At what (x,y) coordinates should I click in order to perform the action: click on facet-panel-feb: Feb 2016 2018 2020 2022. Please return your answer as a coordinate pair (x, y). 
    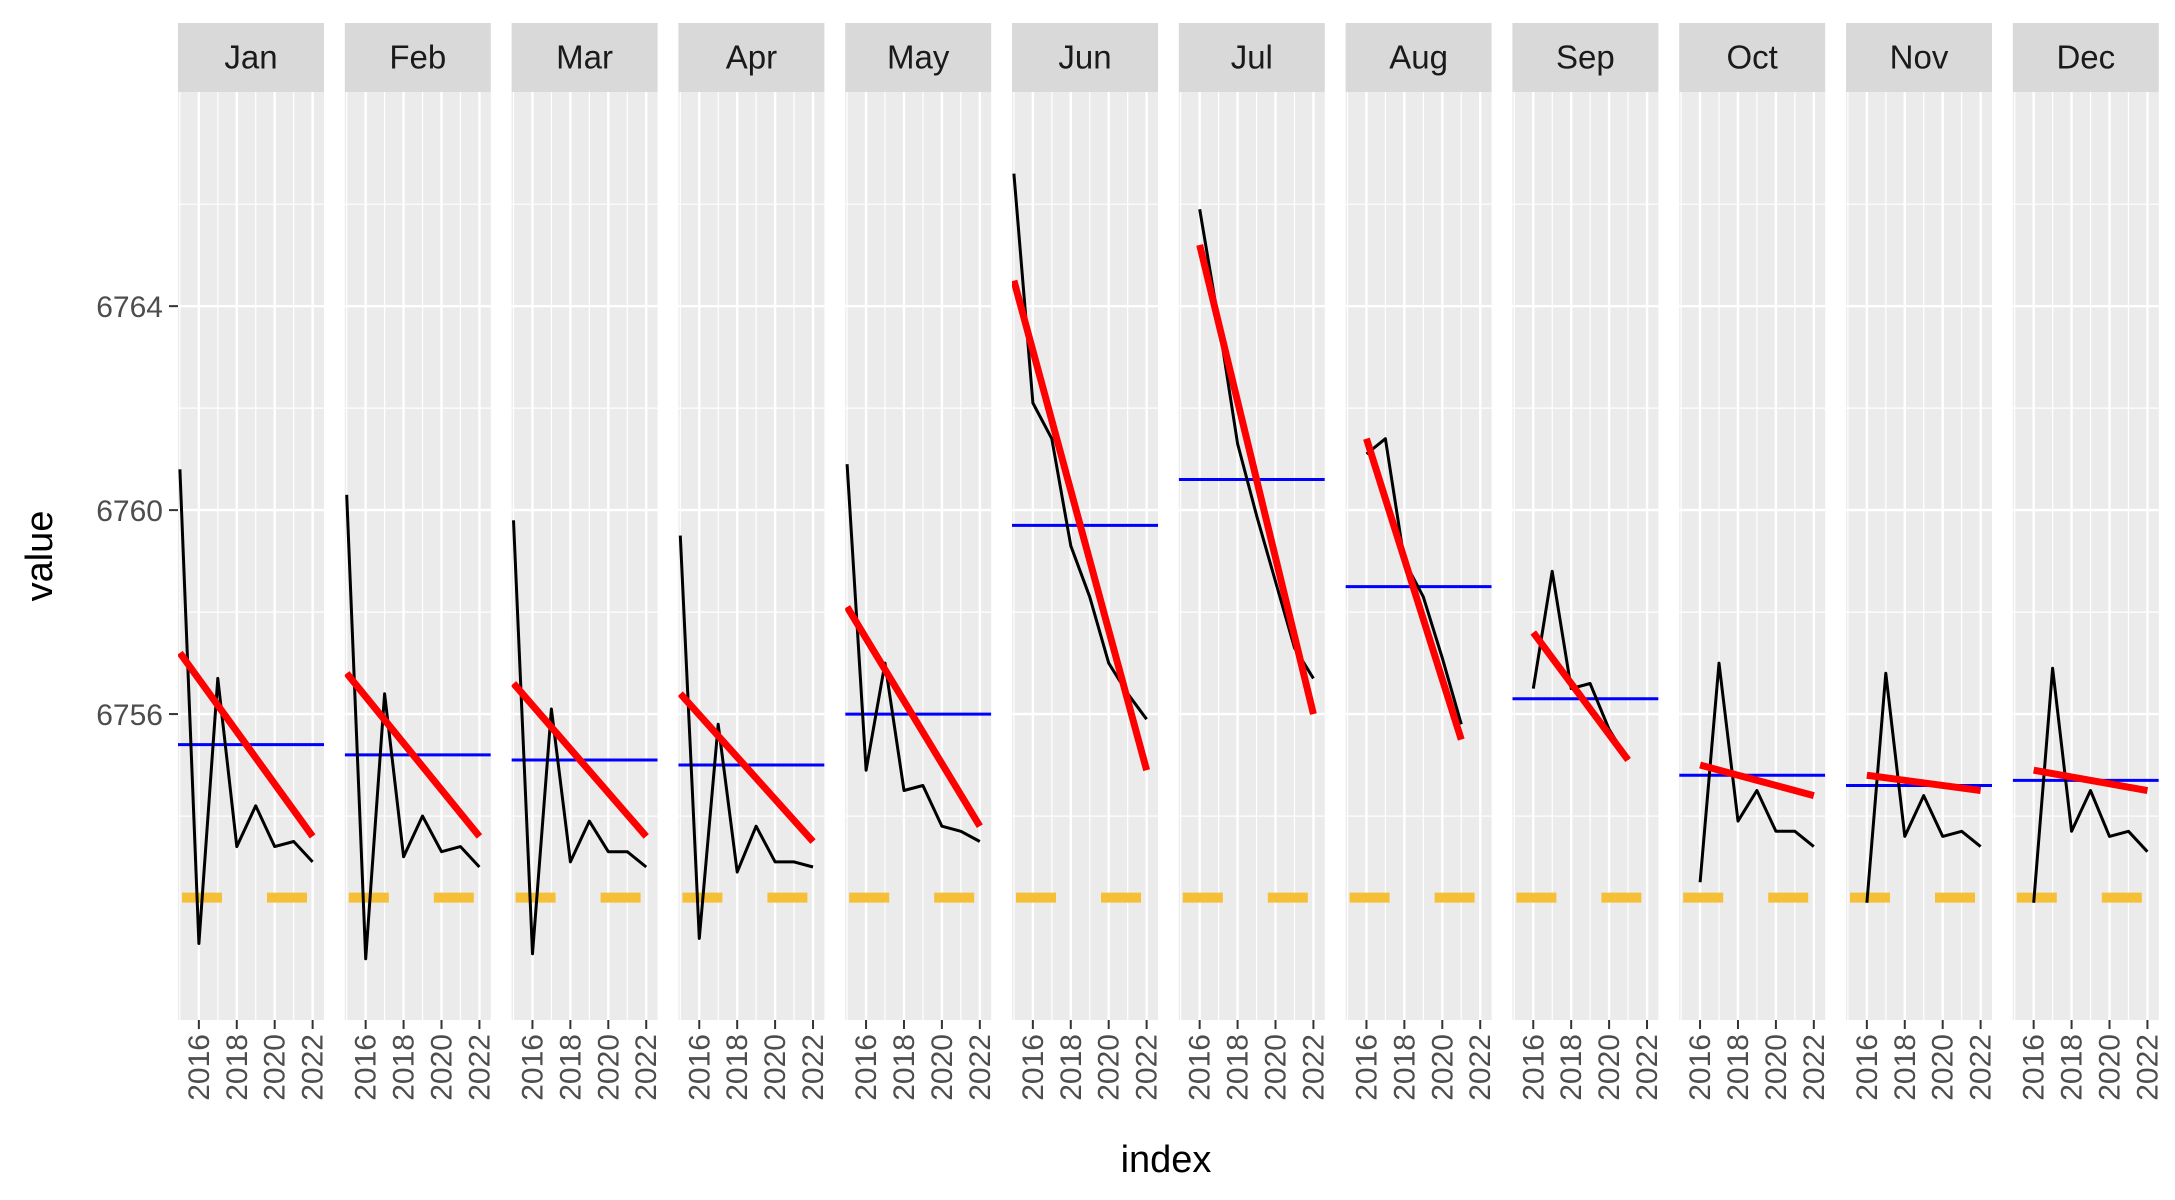
    Looking at the image, I should click on (420, 562).